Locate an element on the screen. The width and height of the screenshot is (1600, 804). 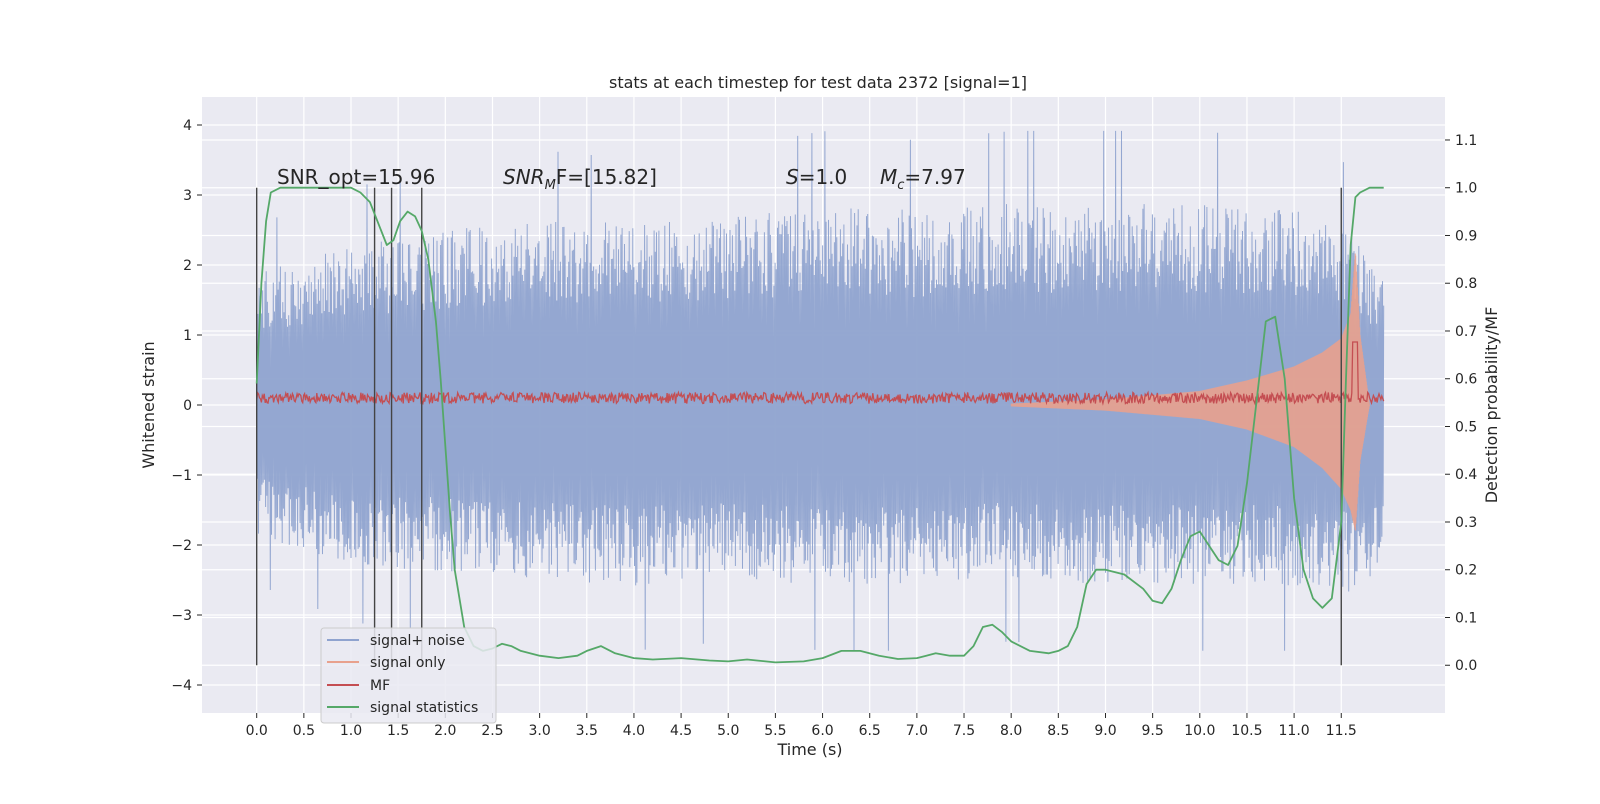
x-tick-label: 4.5 is located at coordinates (681, 731).